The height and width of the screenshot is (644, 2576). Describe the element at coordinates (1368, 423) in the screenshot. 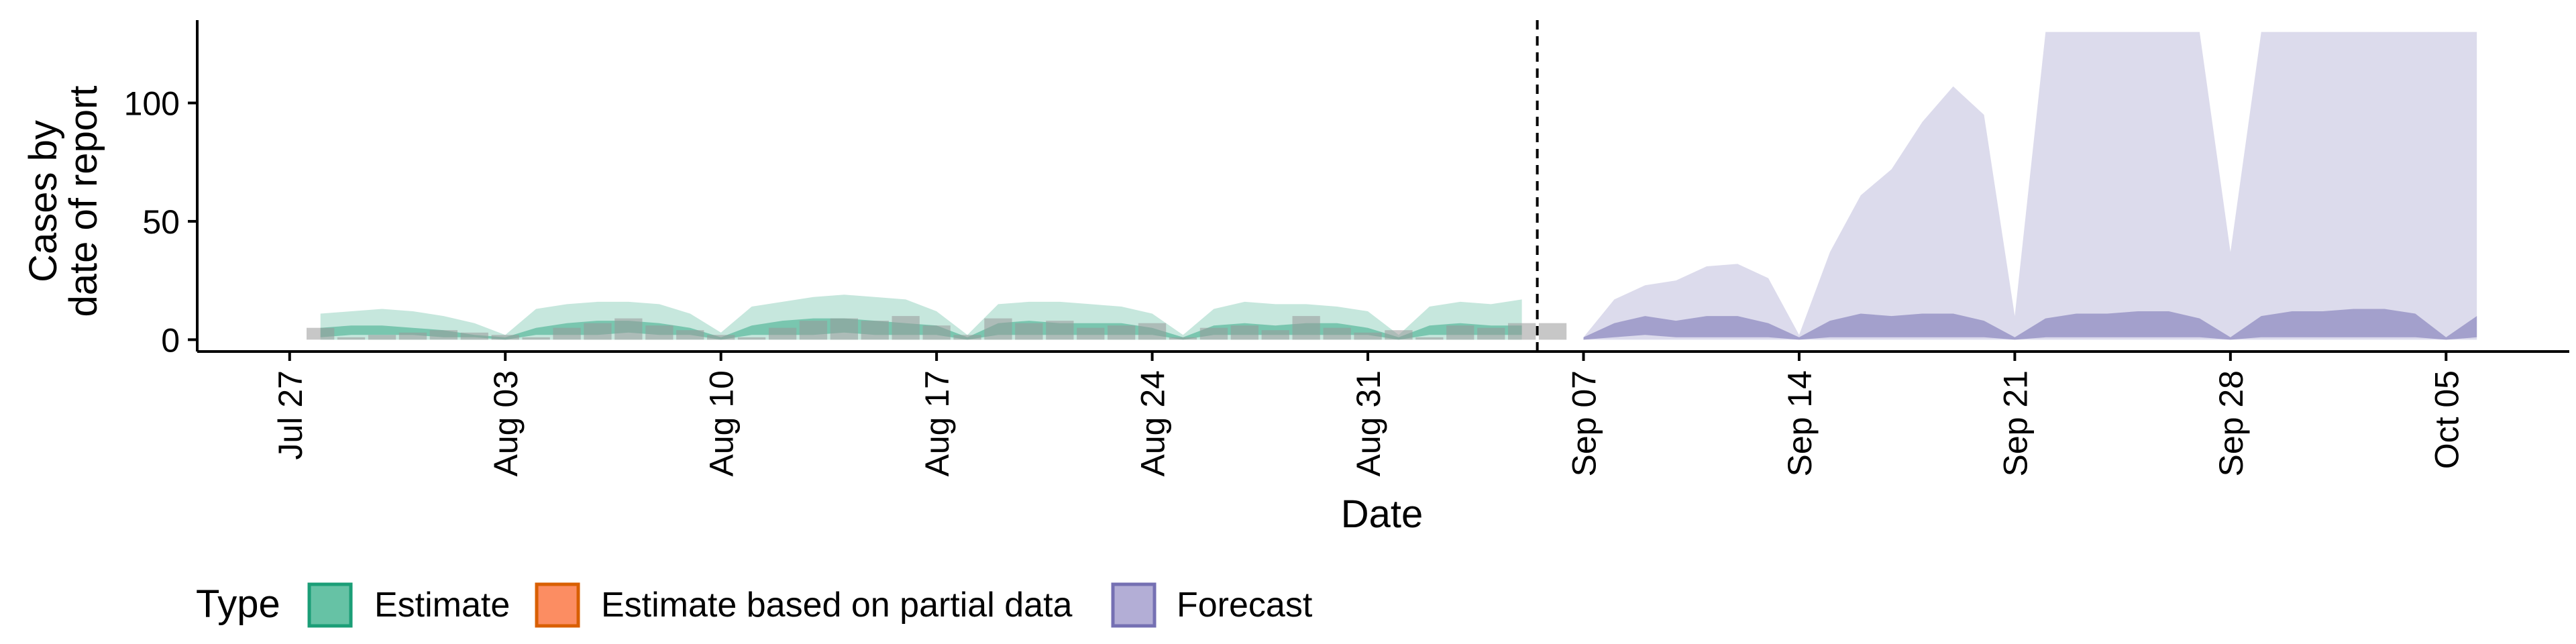

I see `x-tick-label: Aug 31` at that location.